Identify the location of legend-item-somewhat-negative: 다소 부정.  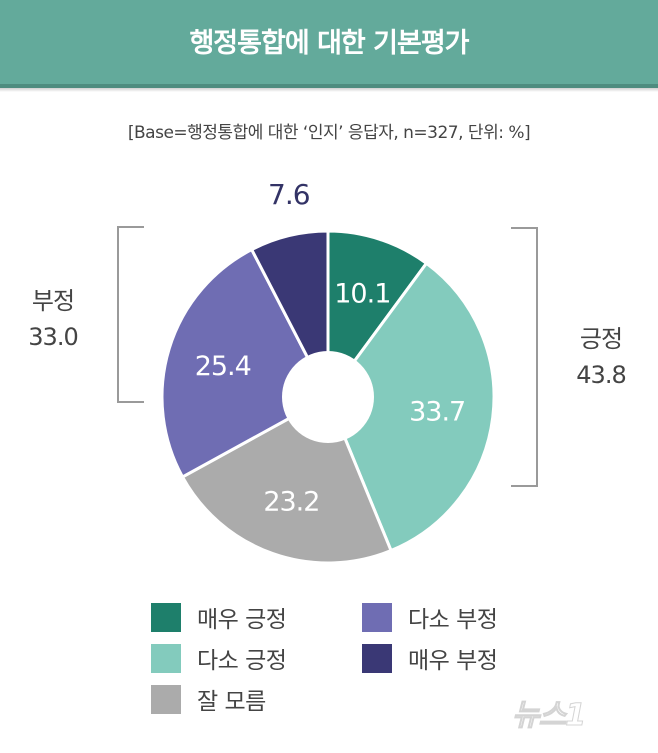
(430, 617).